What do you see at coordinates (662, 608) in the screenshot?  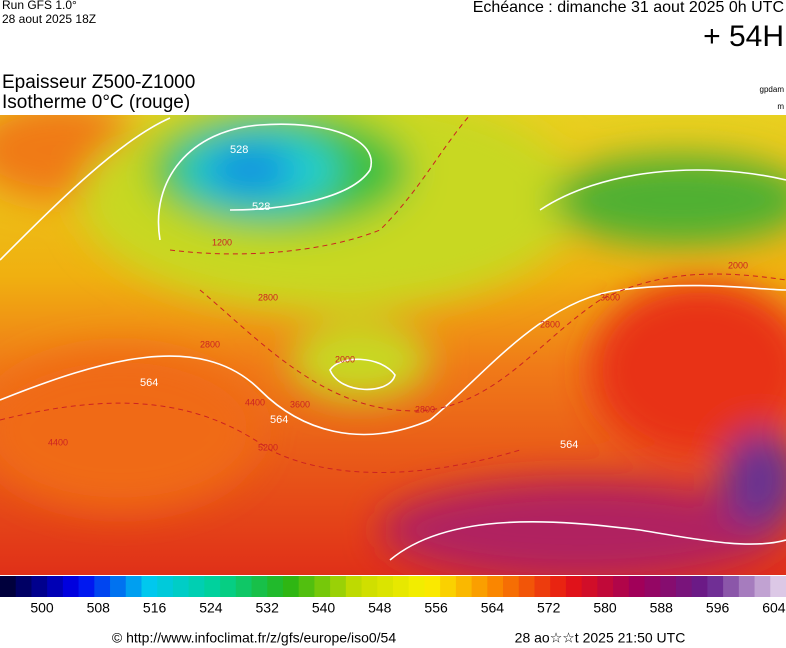 I see `colorbar-label: 588` at bounding box center [662, 608].